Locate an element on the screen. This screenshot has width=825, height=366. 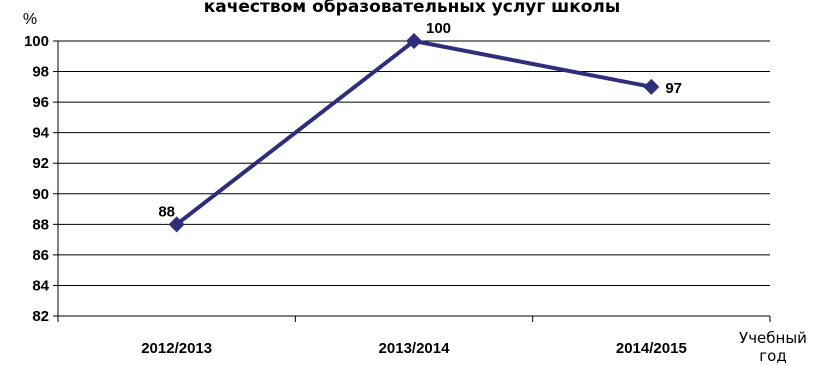
x-axis-label-line2: год is located at coordinates (772, 356).